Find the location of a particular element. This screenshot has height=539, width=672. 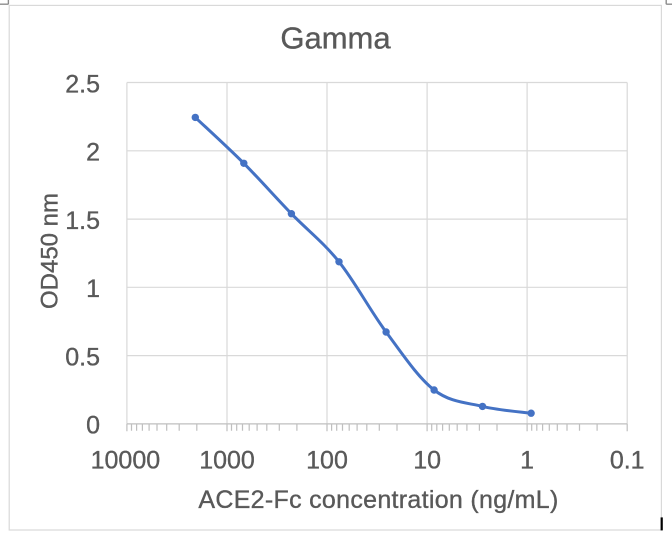

svg-text: Gamma is located at coordinates (335, 38).